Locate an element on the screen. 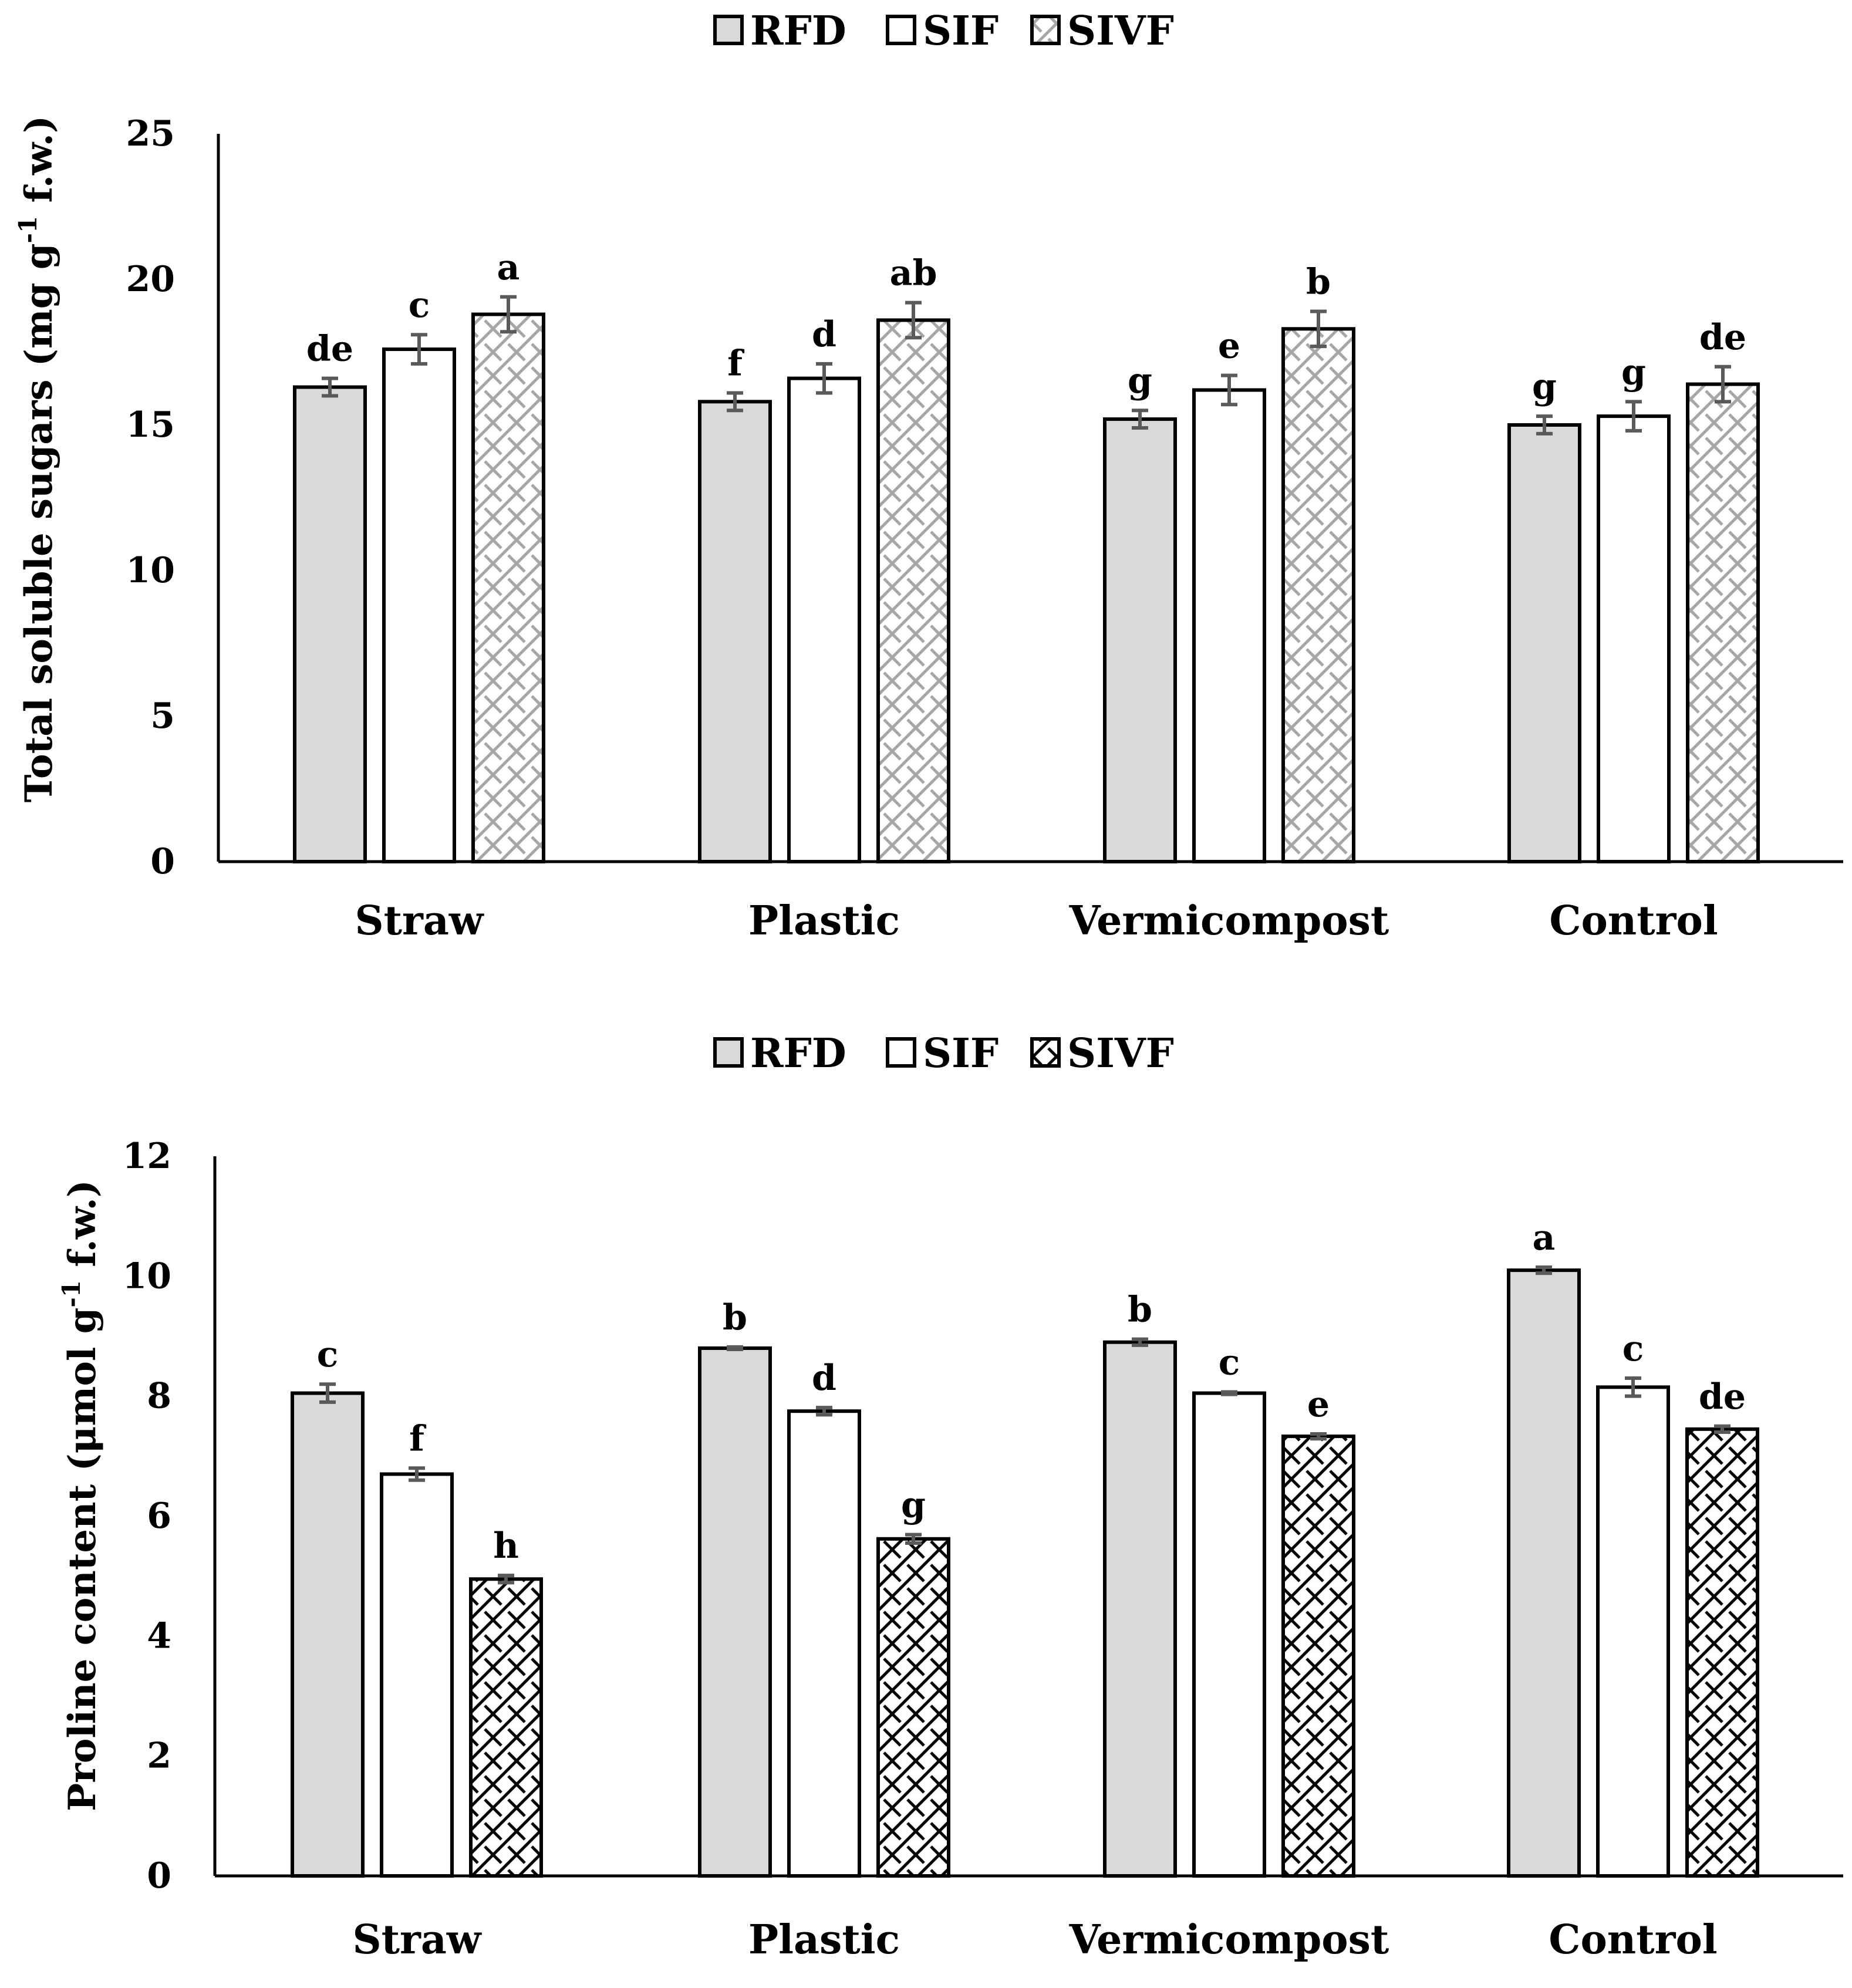 The height and width of the screenshot is (1988, 1852). bar-sivf-vermicompost is located at coordinates (1318, 1656).